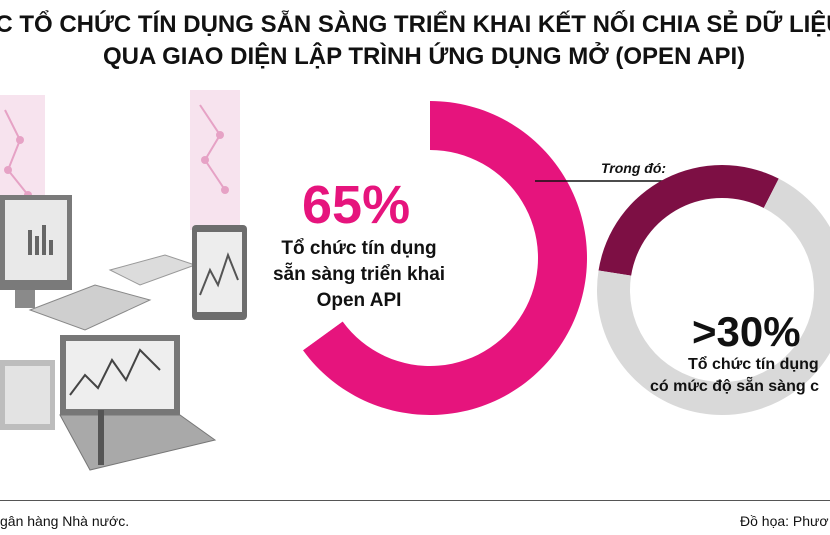 Image resolution: width=830 pixels, height=535 pixels. Describe the element at coordinates (740, 376) in the screenshot. I see `sub-description: Tổ chức tín dụng có mức độ sẵn sàng c` at that location.